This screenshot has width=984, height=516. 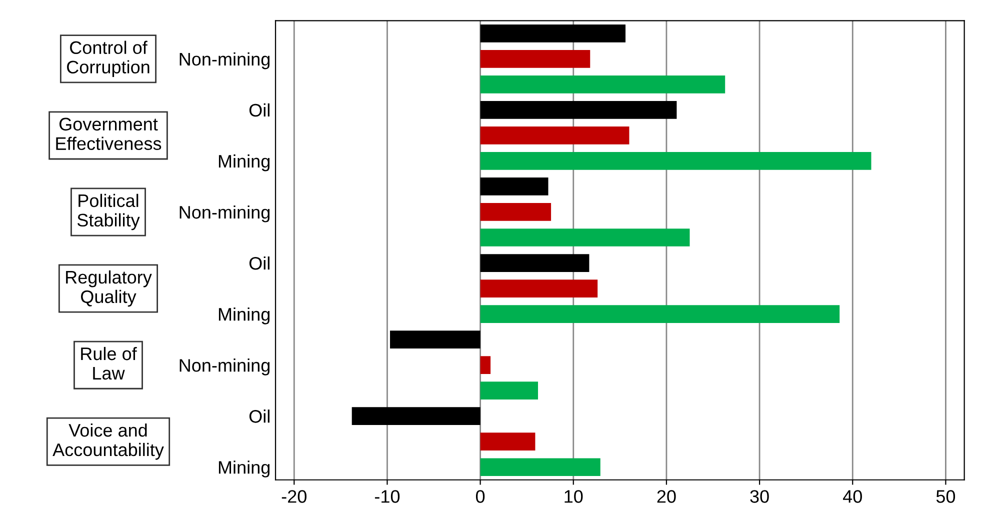 I want to click on x-tick-label: 0, so click(x=480, y=496).